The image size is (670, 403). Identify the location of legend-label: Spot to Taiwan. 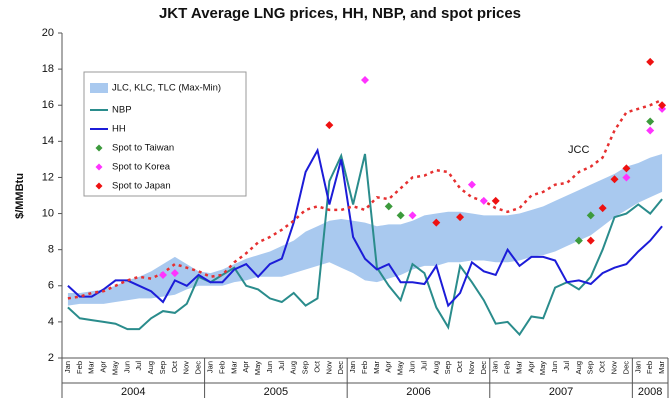
(143, 148).